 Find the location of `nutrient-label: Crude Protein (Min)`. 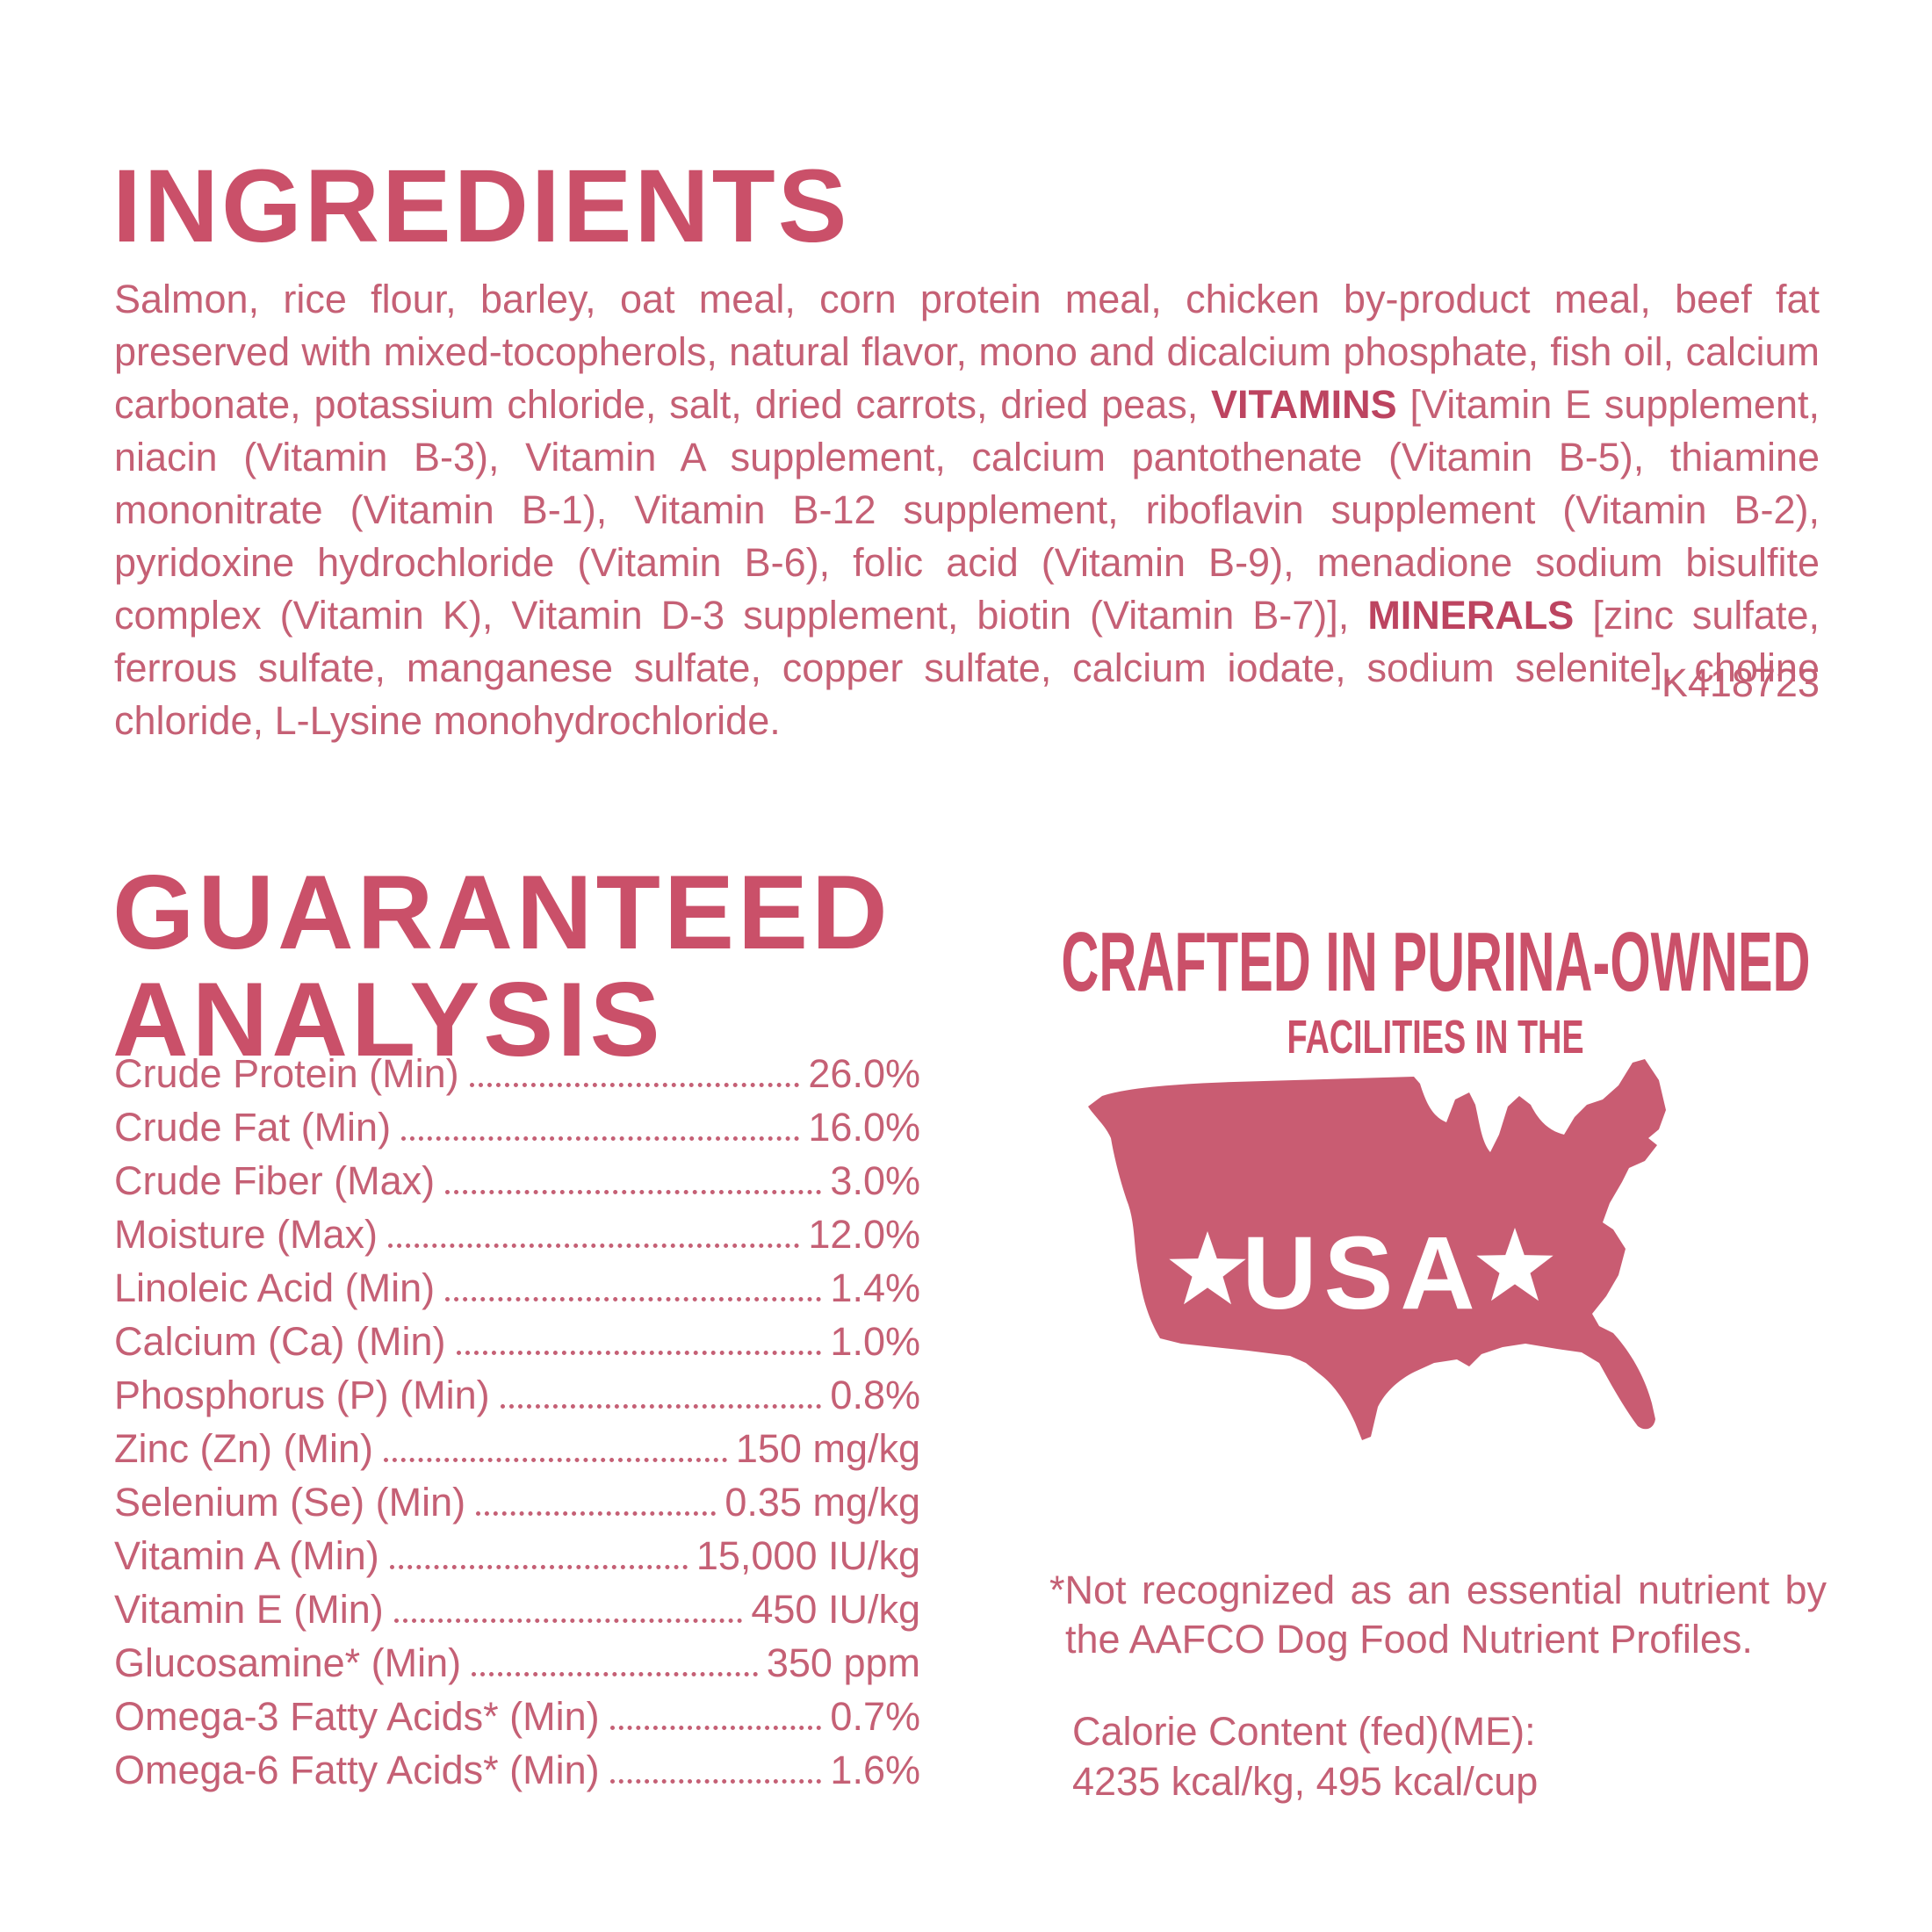

nutrient-label: Crude Protein (Min) is located at coordinates (286, 1074).